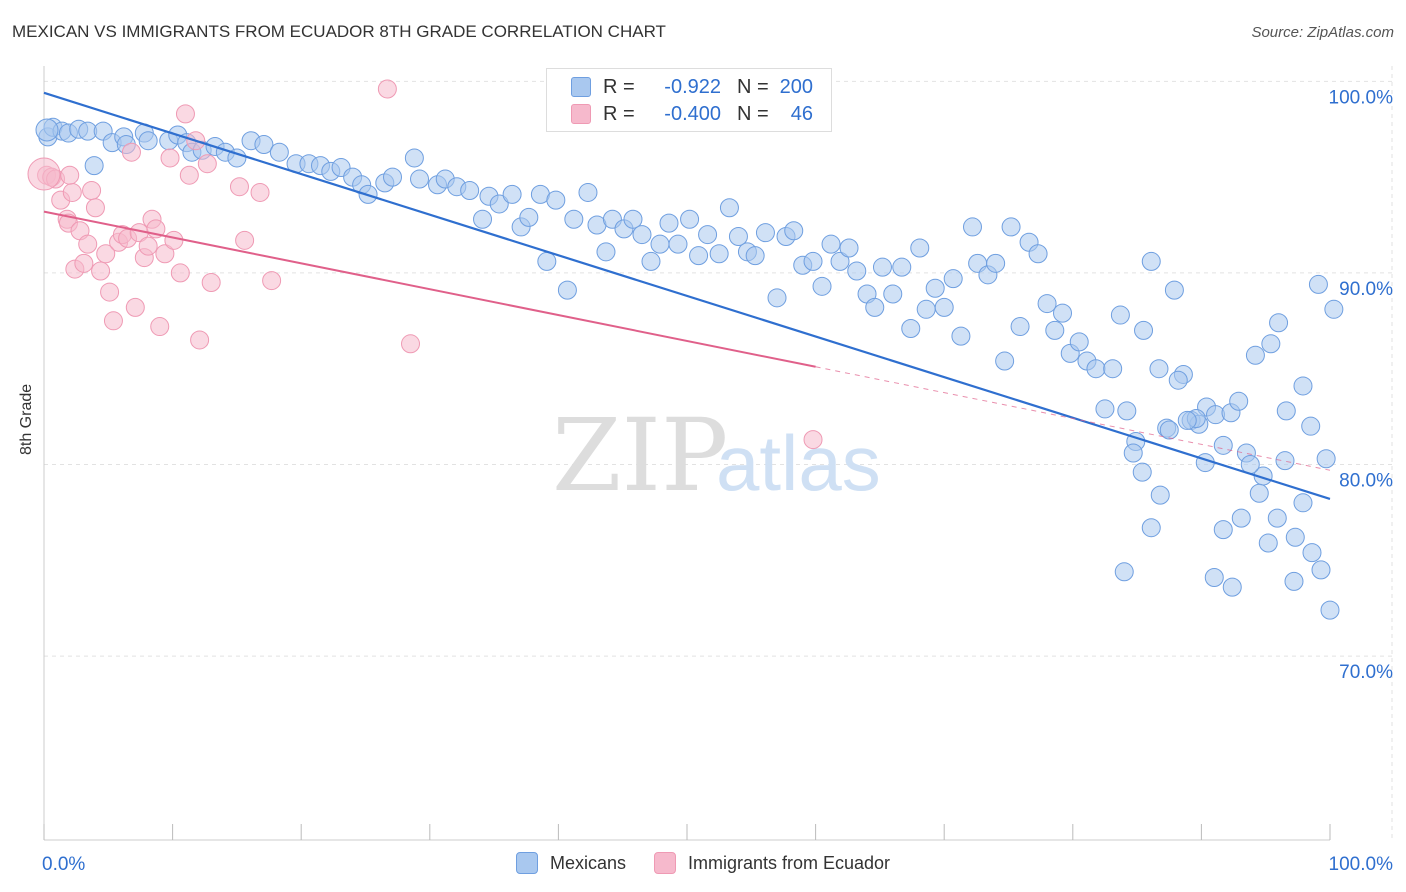 This screenshot has width=1406, height=892. I want to click on legend-n-label: N =, so click(753, 113).